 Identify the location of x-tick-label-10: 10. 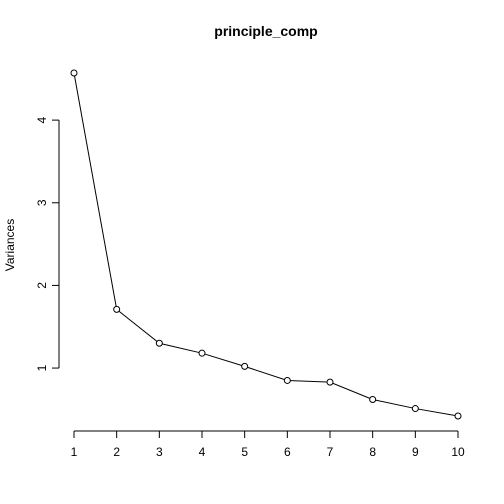
(458, 452).